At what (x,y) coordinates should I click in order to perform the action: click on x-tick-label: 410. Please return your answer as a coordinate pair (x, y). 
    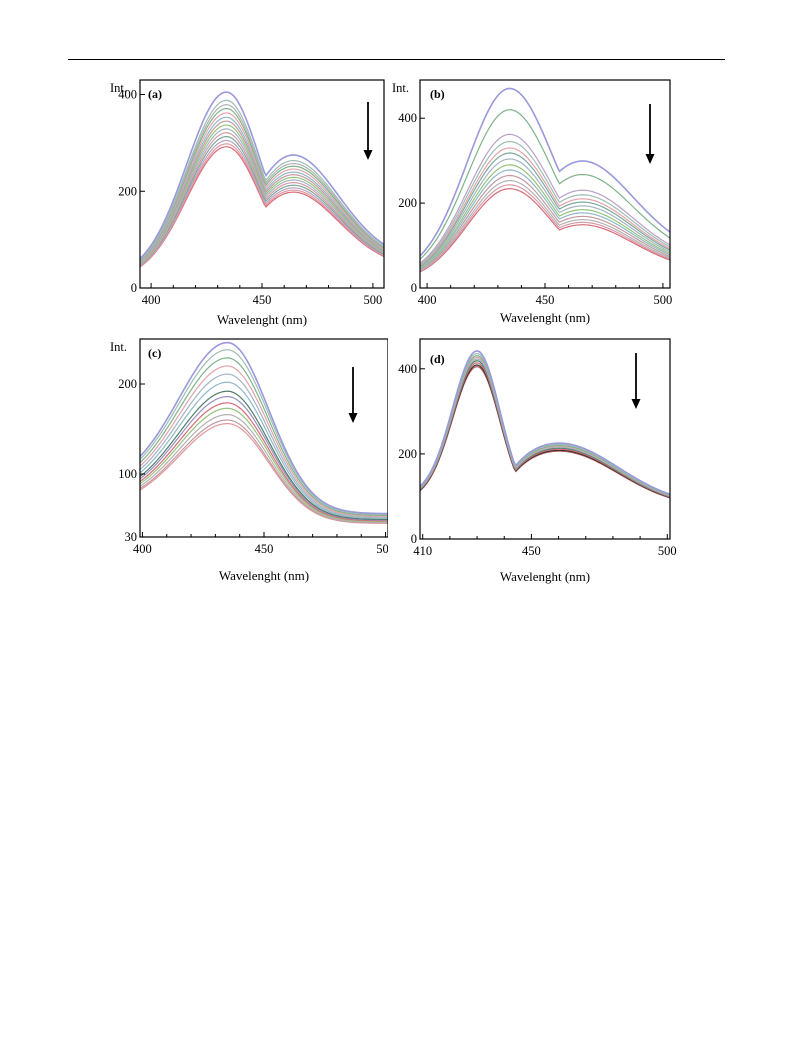
    Looking at the image, I should click on (422, 551).